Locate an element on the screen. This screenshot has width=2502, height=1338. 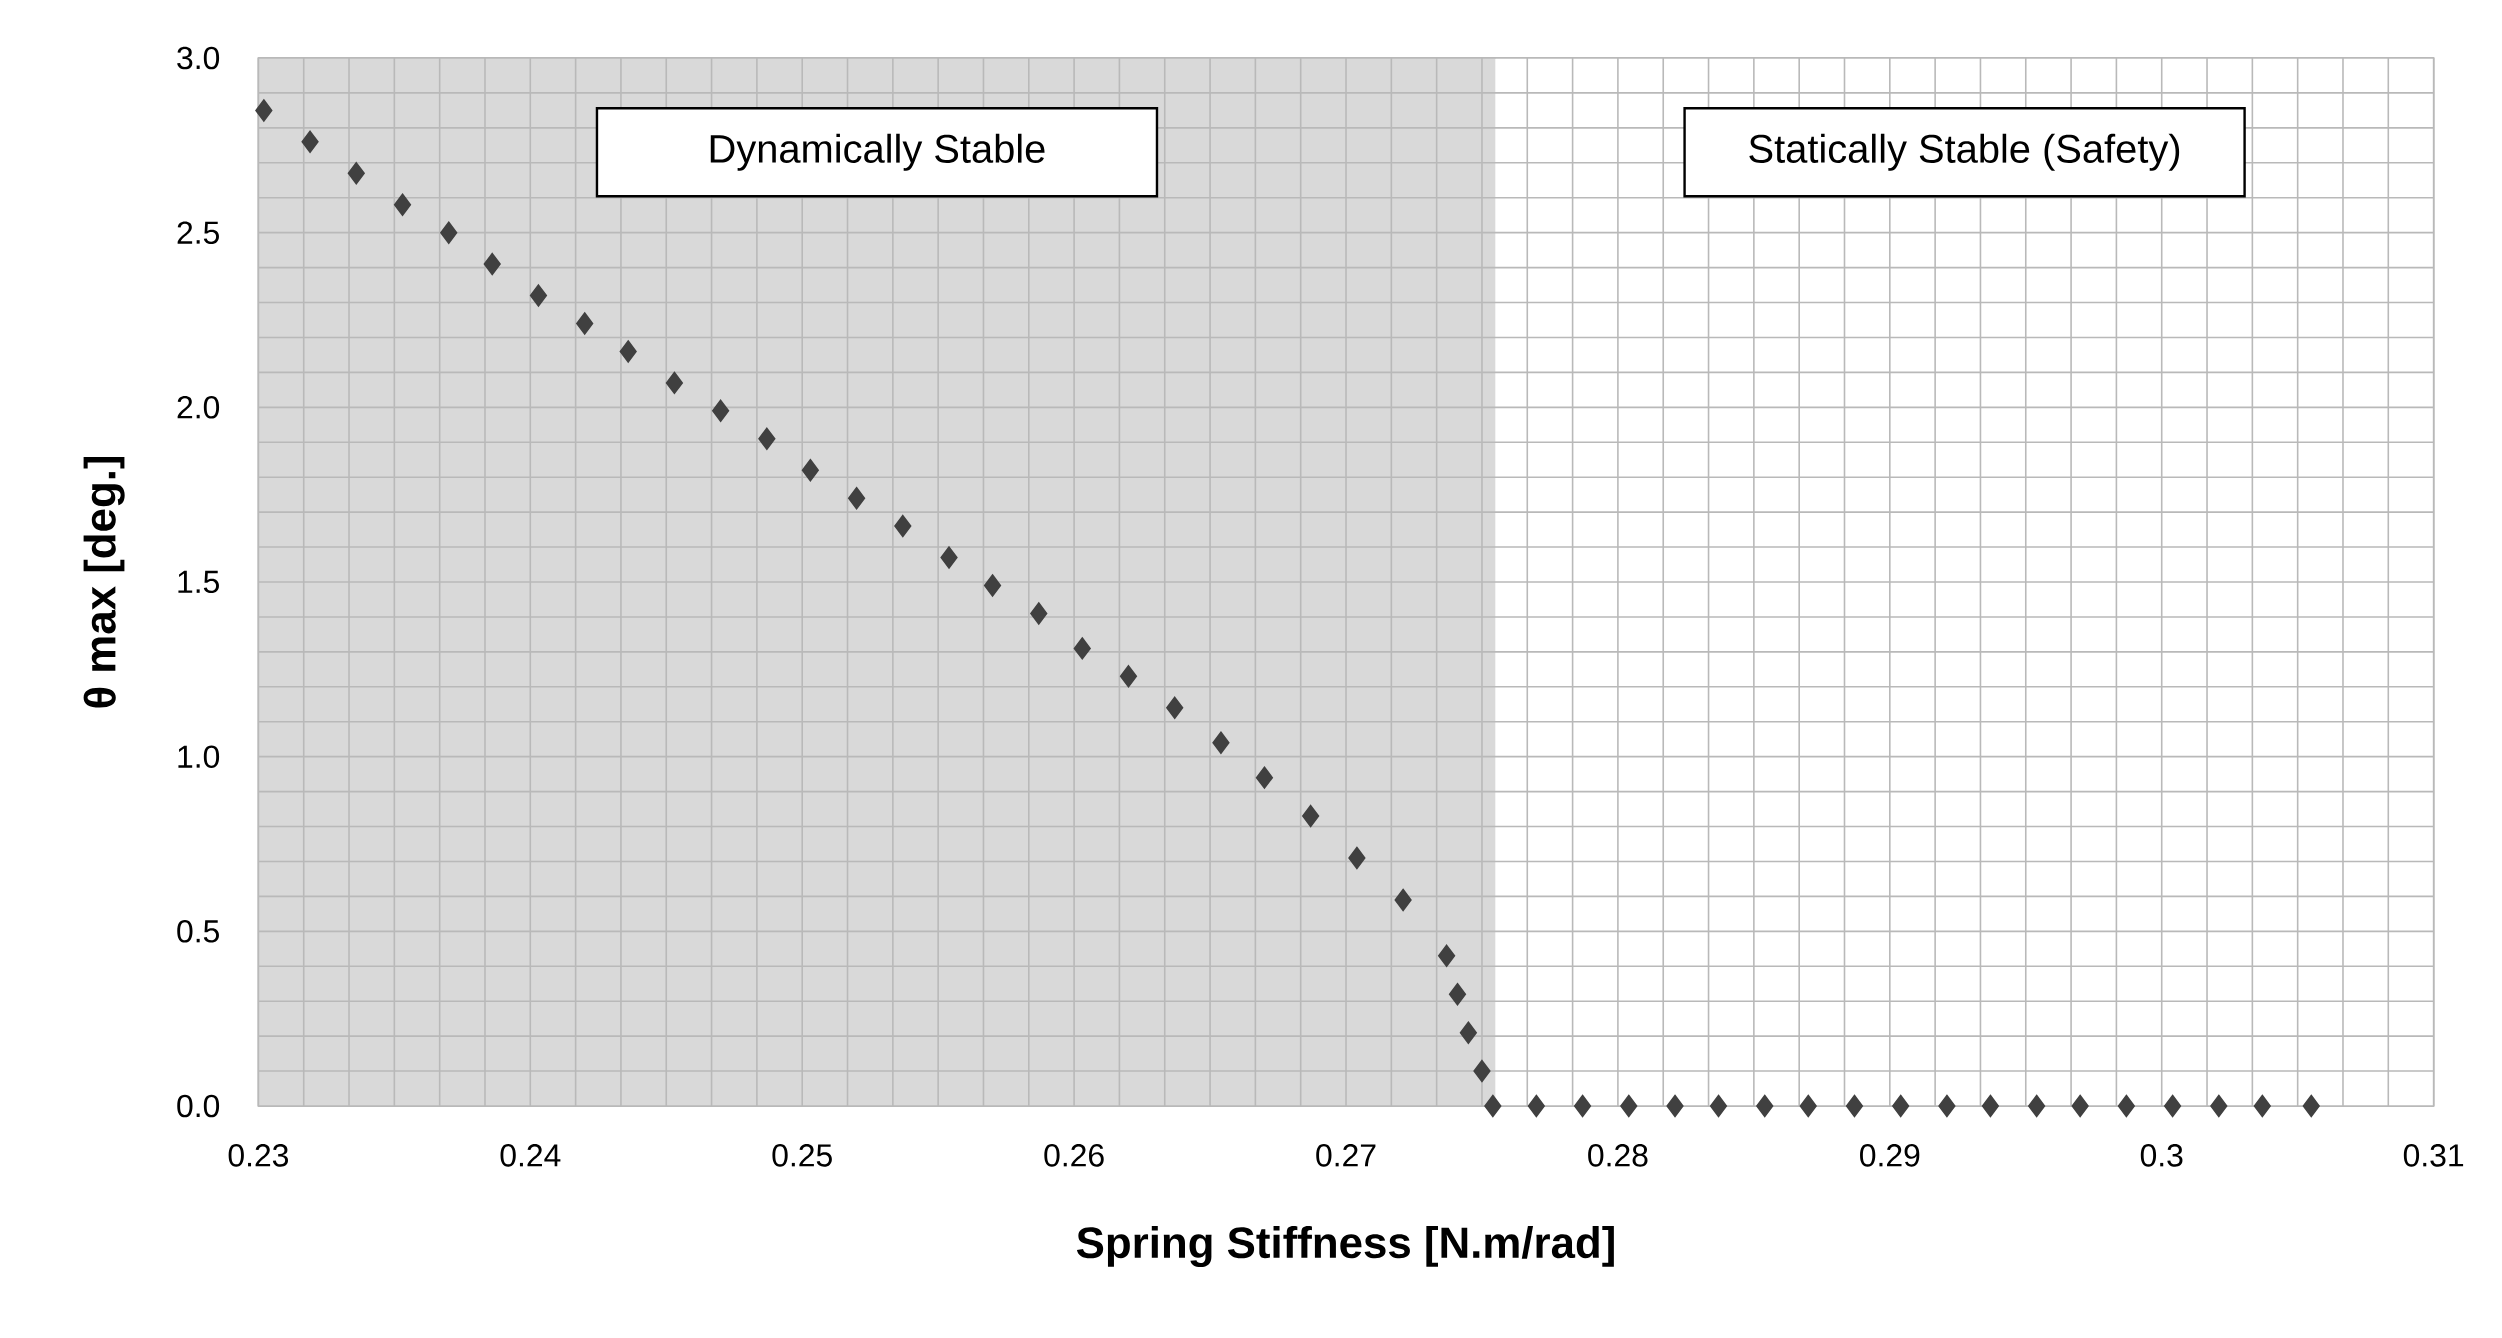
y-tick-label: 1.5 is located at coordinates (198, 582).